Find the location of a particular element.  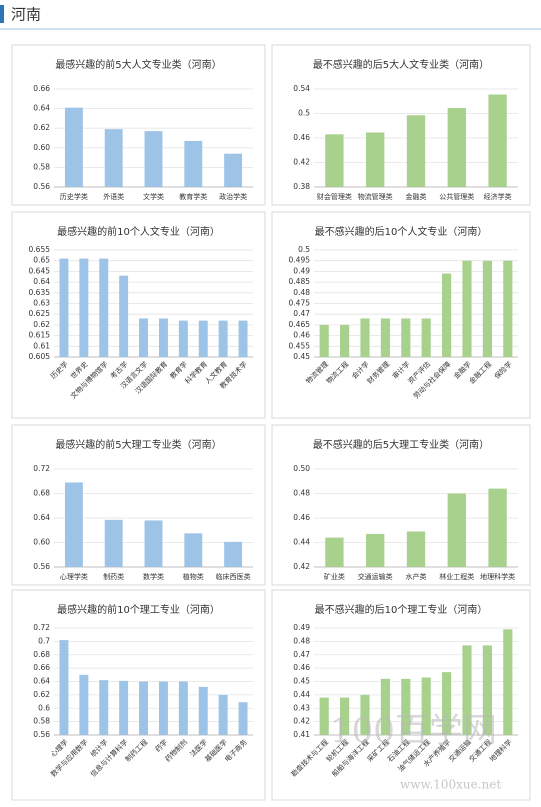

x-tick-label: 制药类 is located at coordinates (113, 576).